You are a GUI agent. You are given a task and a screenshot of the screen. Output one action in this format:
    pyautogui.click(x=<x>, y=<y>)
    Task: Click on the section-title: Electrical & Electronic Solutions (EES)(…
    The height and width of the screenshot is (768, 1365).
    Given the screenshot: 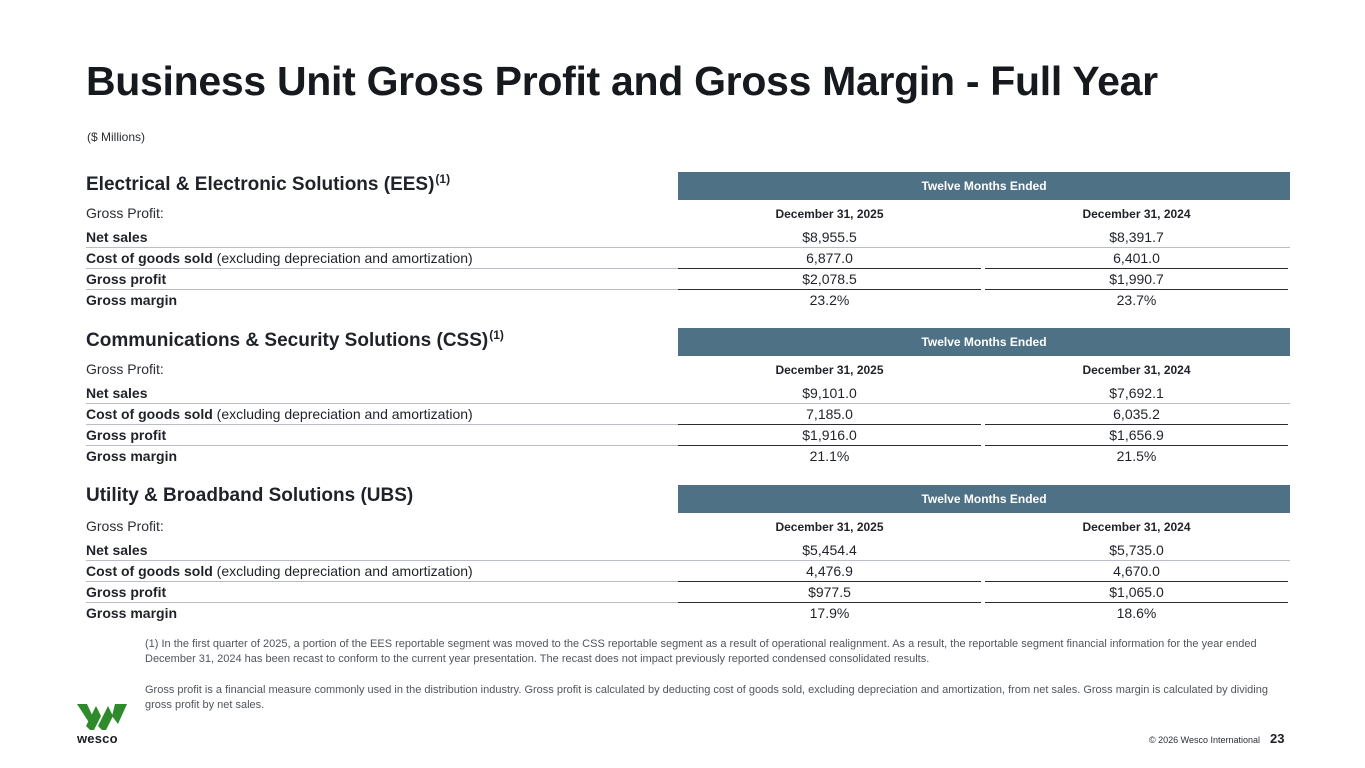 What is the action you would take?
    pyautogui.click(x=268, y=183)
    